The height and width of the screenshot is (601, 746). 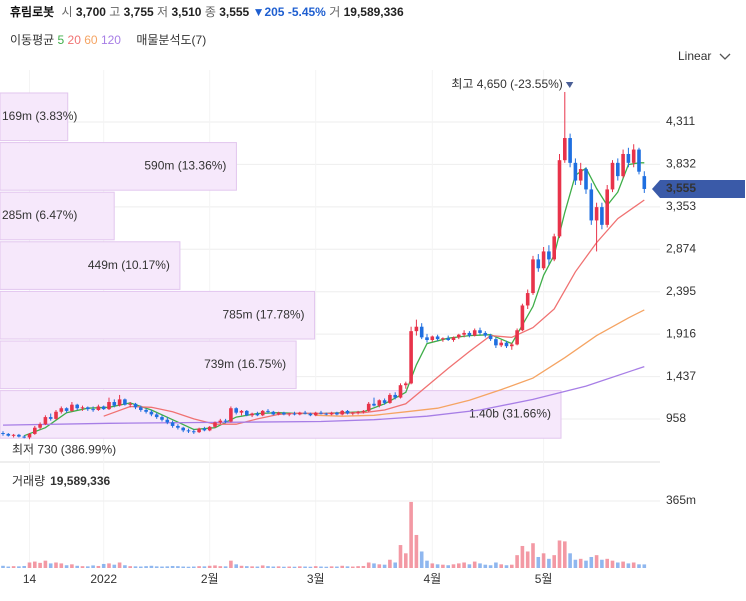 What do you see at coordinates (681, 500) in the screenshot?
I see `y-tick-label: 365m` at bounding box center [681, 500].